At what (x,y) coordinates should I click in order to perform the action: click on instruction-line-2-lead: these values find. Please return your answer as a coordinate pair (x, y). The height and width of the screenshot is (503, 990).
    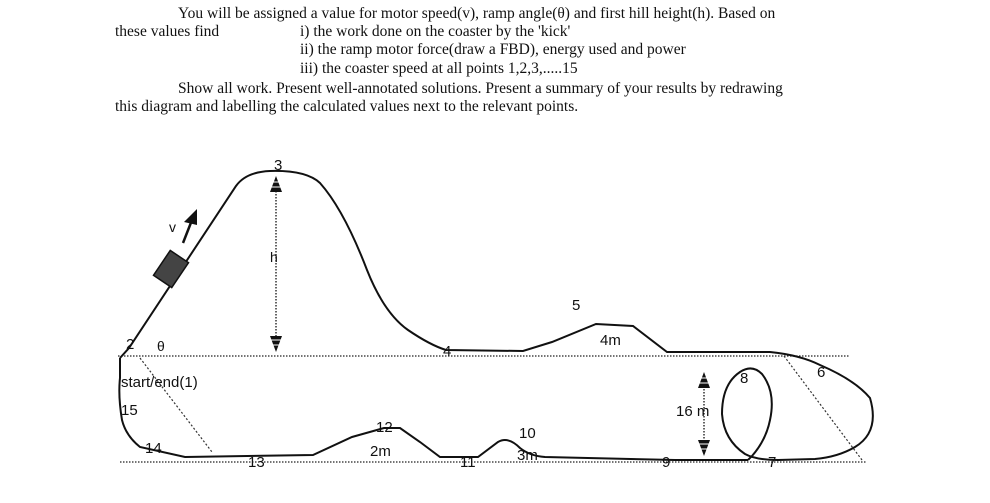
    Looking at the image, I should click on (167, 31).